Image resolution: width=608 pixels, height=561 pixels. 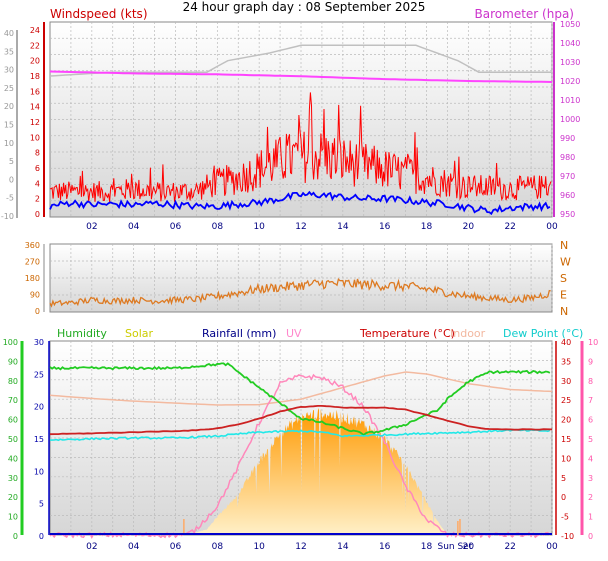 I want to click on temperature-tick: -10, so click(x=567, y=536).